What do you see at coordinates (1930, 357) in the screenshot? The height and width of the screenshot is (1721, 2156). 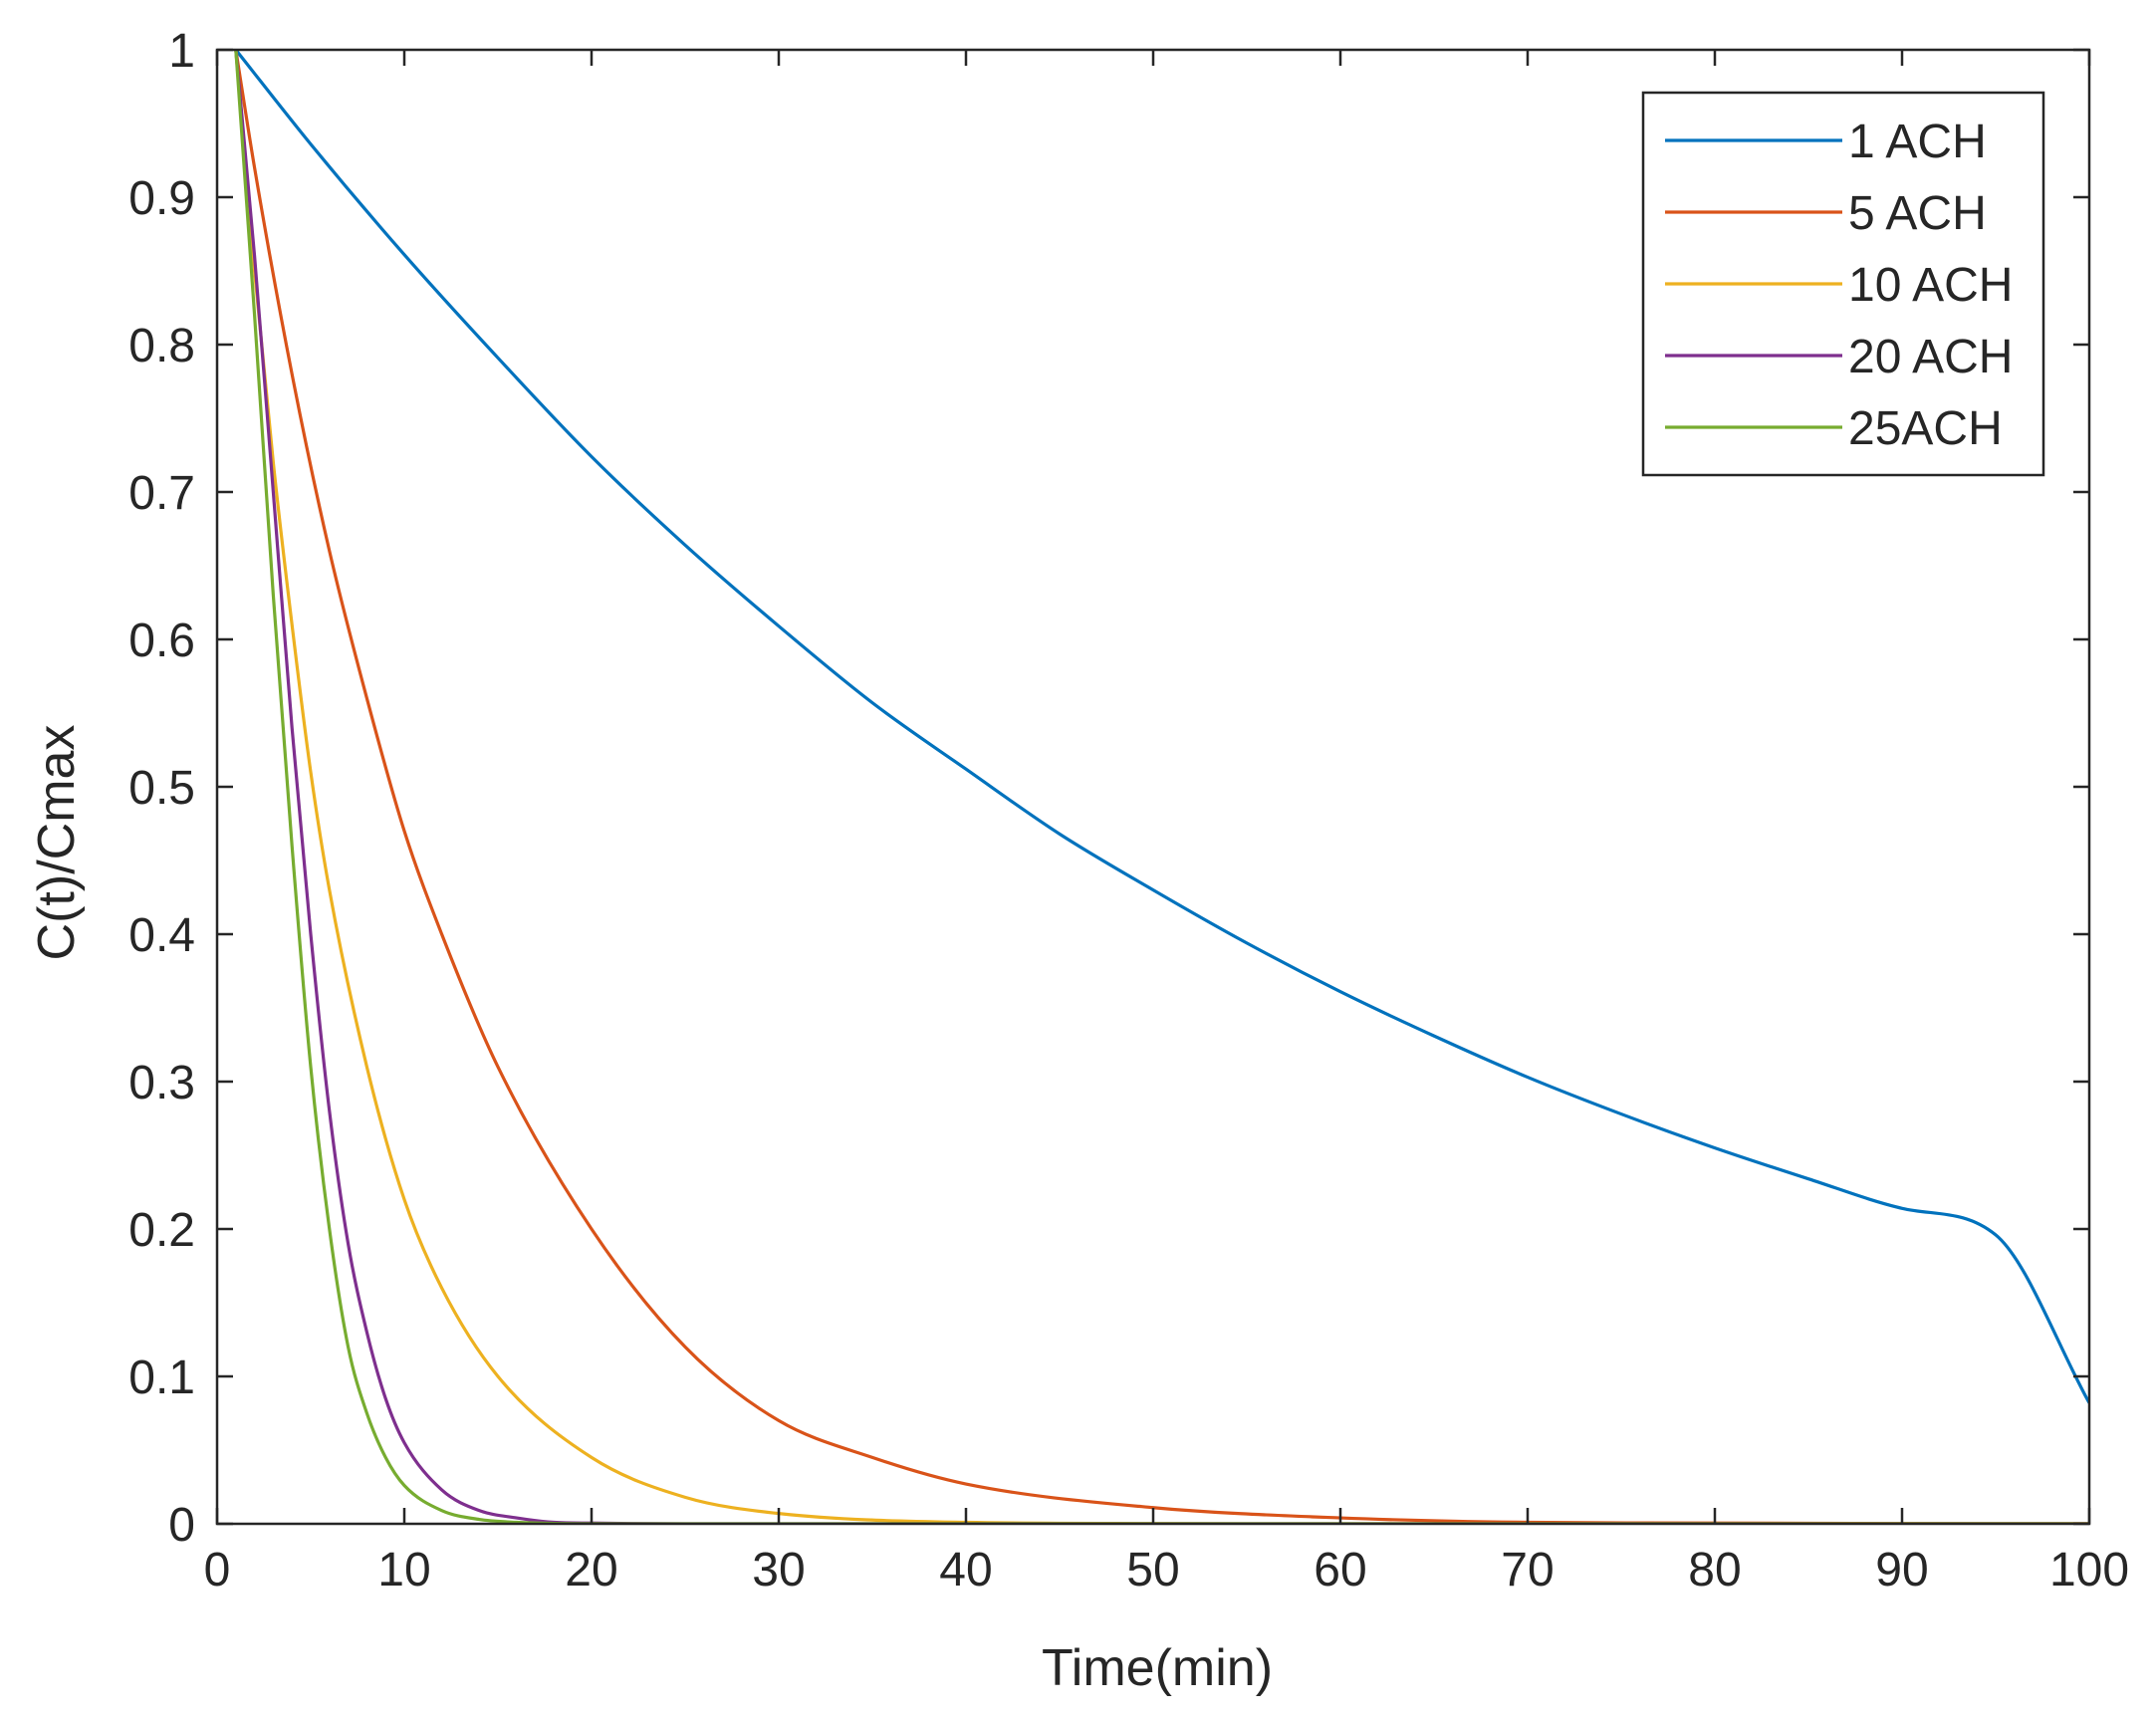 I see `legend-label-20-ach: 20 ACH` at bounding box center [1930, 357].